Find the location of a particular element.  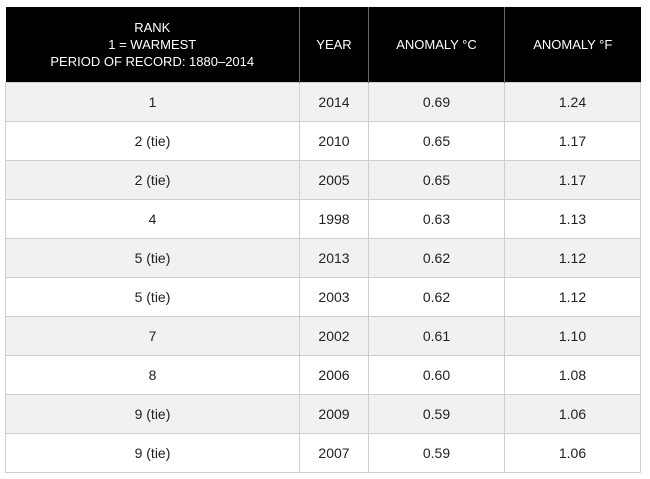

cell-anomaly-c: 0.63 is located at coordinates (436, 219).